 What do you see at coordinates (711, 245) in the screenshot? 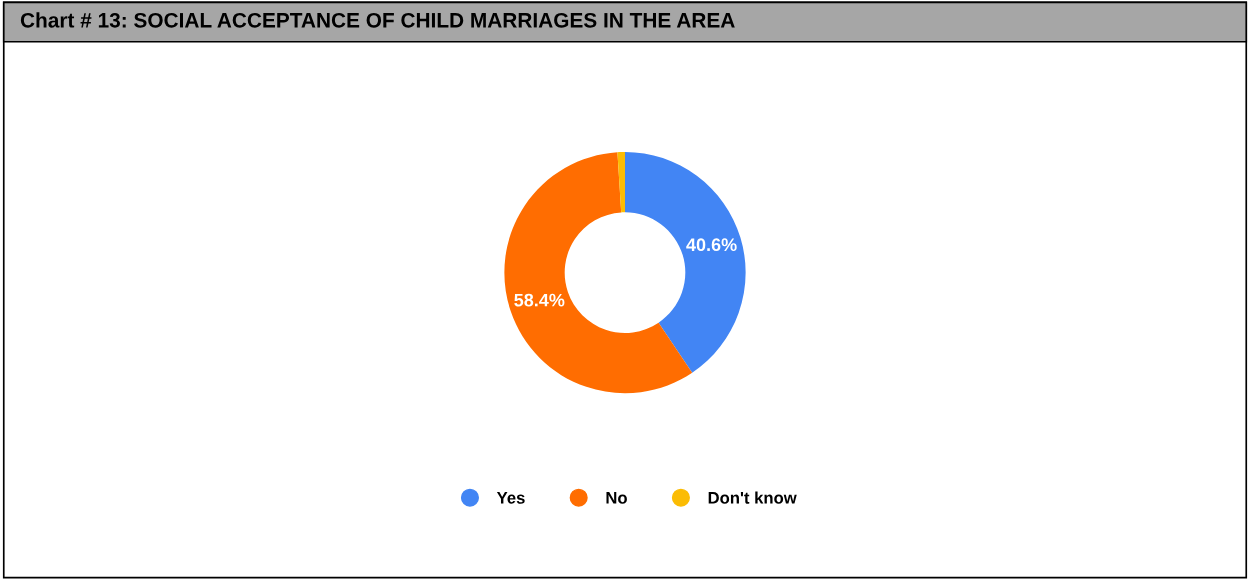
I see `data-label: 40.6%` at bounding box center [711, 245].